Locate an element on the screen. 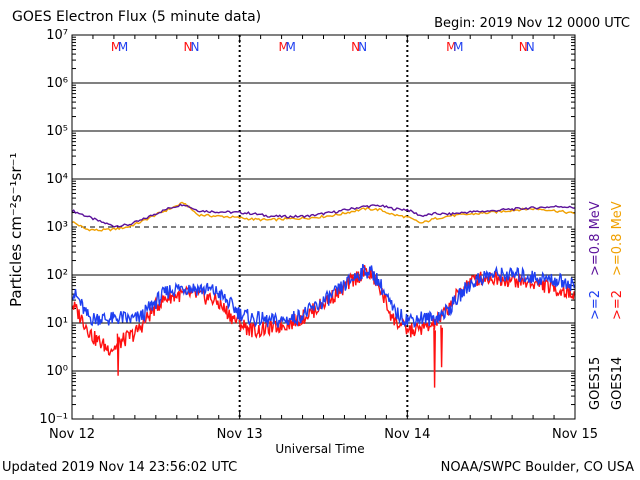 This screenshot has width=640, height=480. y-axis-label: Particles cm⁻²s⁻¹sr⁻¹ is located at coordinates (16, 229).